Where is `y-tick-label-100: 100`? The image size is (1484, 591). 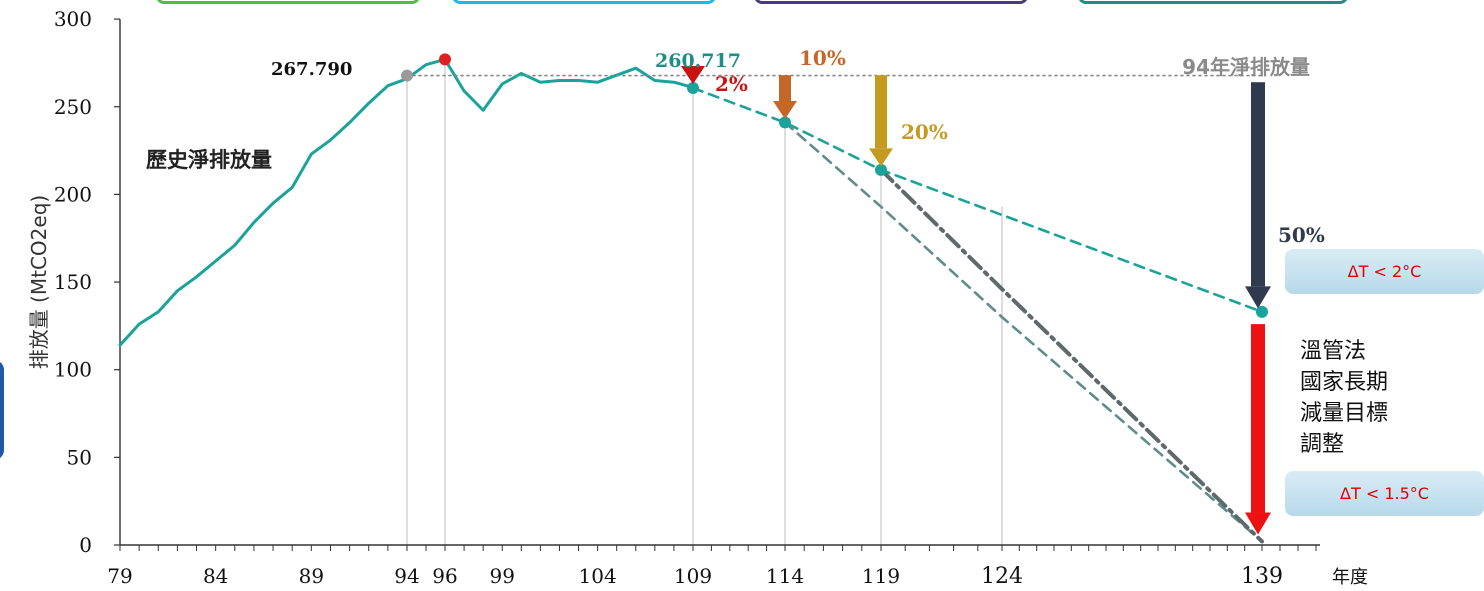 y-tick-label-100: 100 is located at coordinates (73, 370).